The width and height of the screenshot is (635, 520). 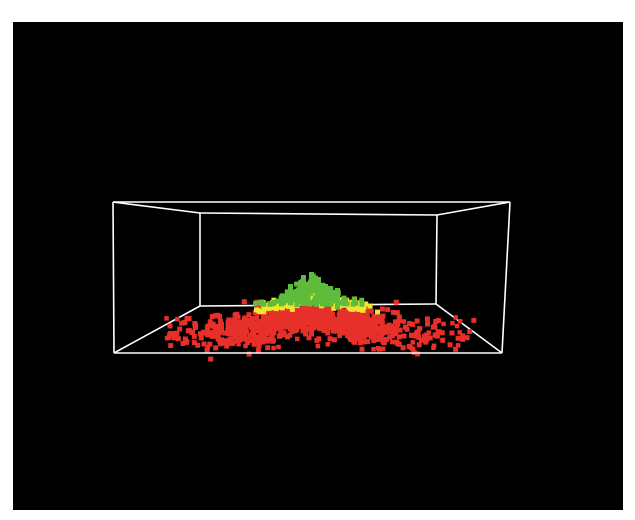 What do you see at coordinates (506, 277) in the screenshot?
I see `box-edge-front-right` at bounding box center [506, 277].